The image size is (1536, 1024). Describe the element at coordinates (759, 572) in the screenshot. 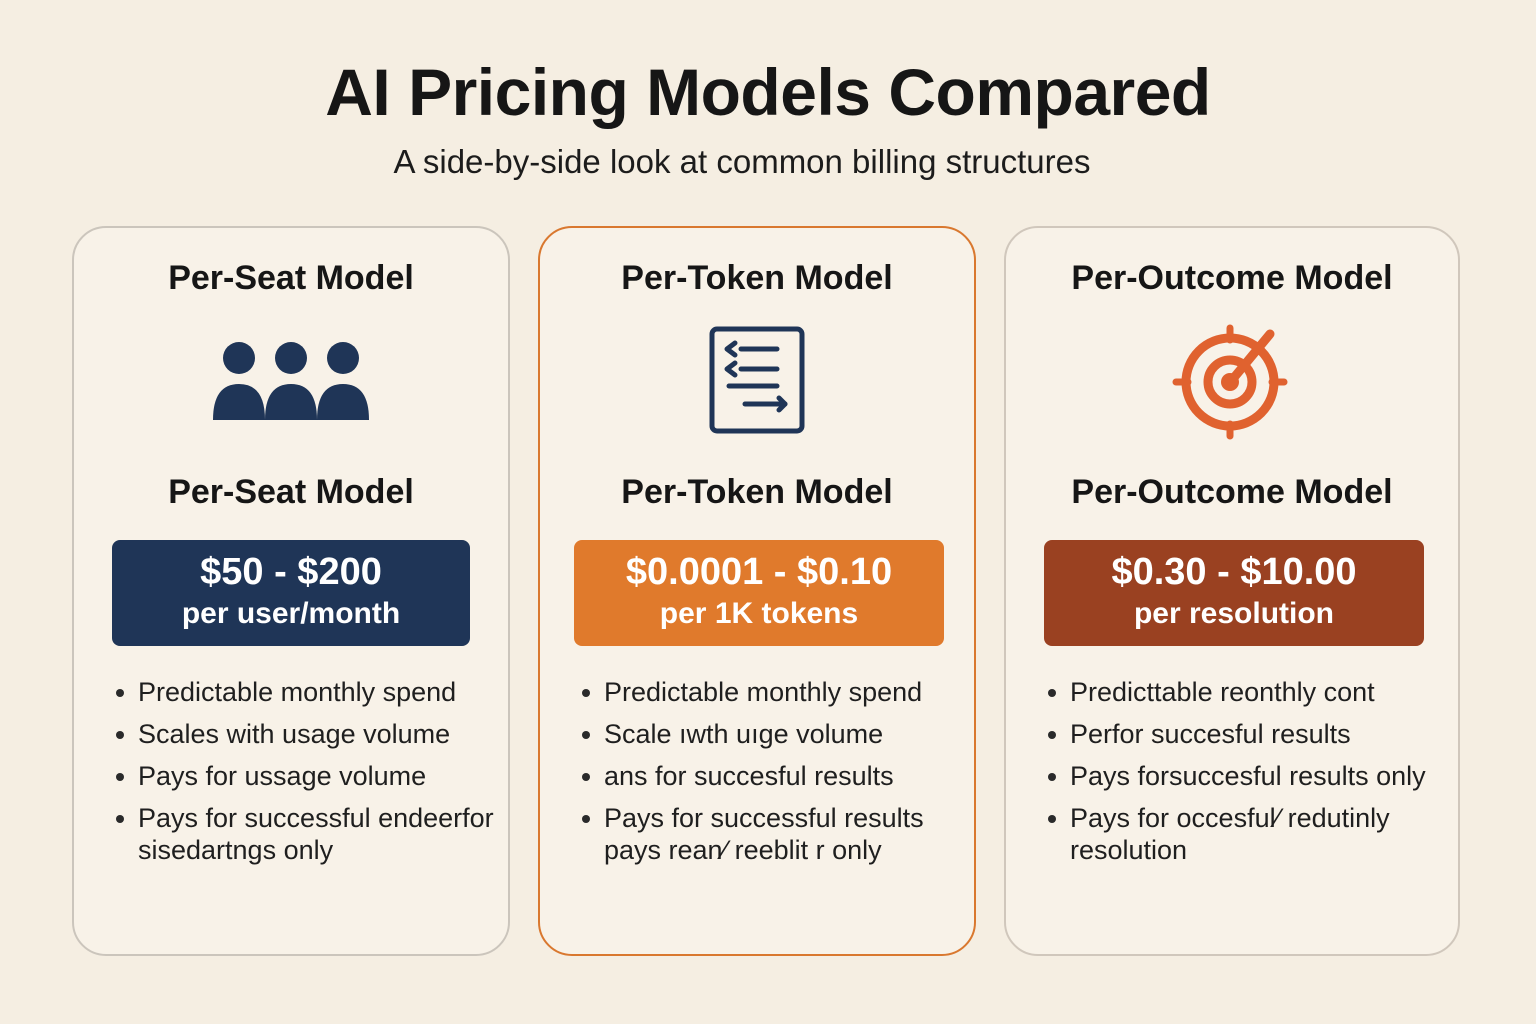

I see `price-range: $0.0001 - $0.10` at that location.